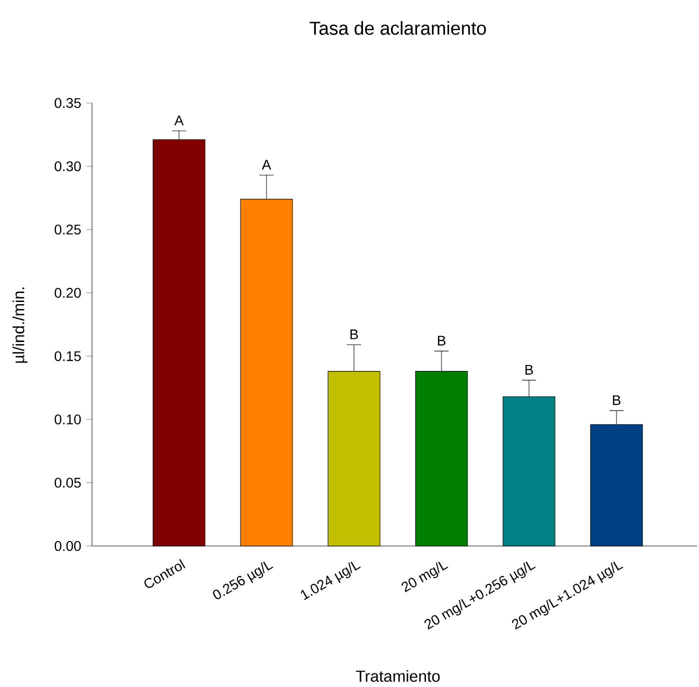 The image size is (699, 687). Describe the element at coordinates (67, 103) in the screenshot. I see `y-tick-label: 0.35` at that location.